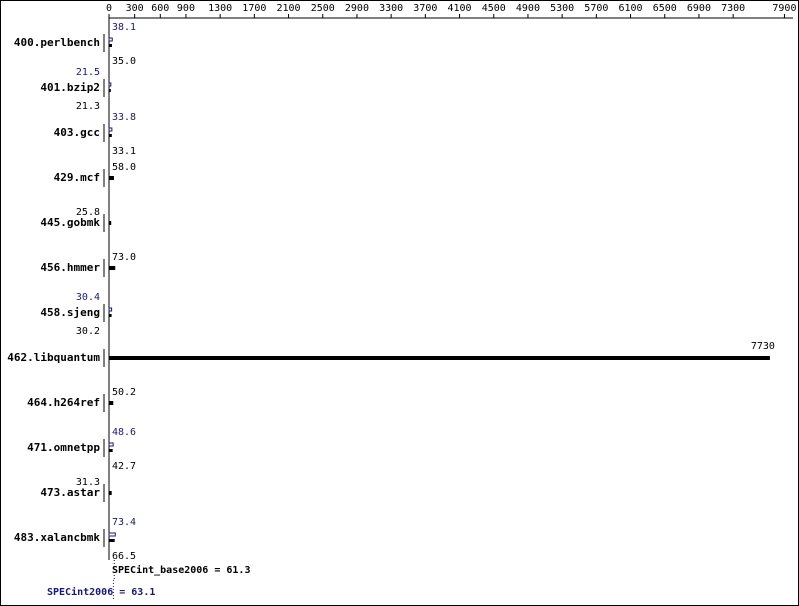 The image size is (799, 606). Describe the element at coordinates (160, 8) in the screenshot. I see `x-tick-label: 600` at that location.